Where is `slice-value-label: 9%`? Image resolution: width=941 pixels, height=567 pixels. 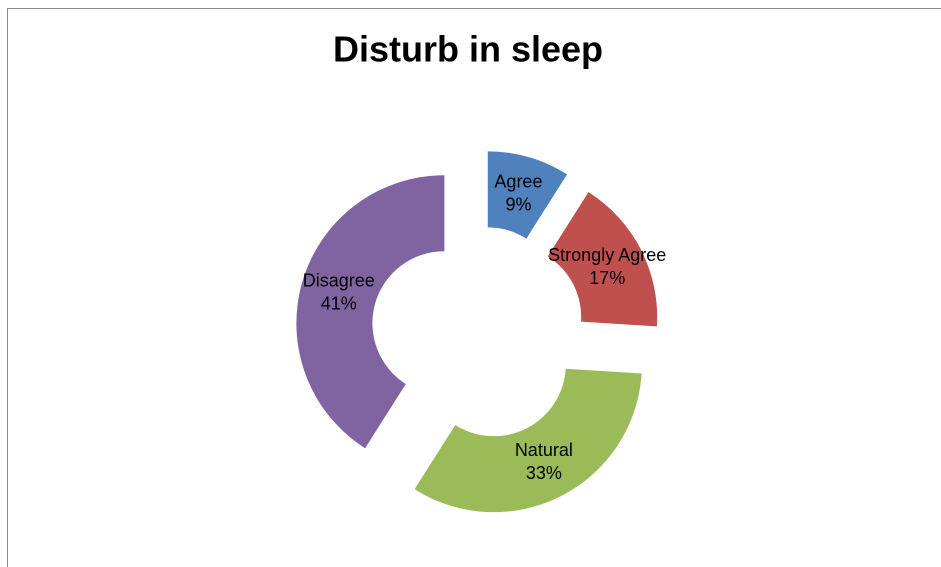 slice-value-label: 9% is located at coordinates (518, 205).